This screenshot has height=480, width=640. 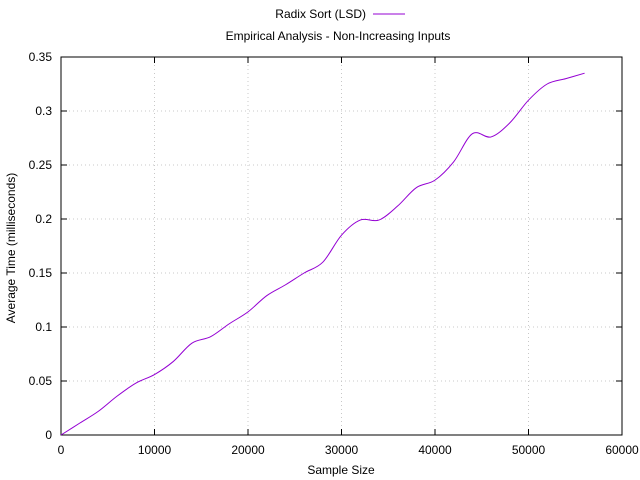 What do you see at coordinates (43, 327) in the screenshot?
I see `y-tick-label: 0.1` at bounding box center [43, 327].